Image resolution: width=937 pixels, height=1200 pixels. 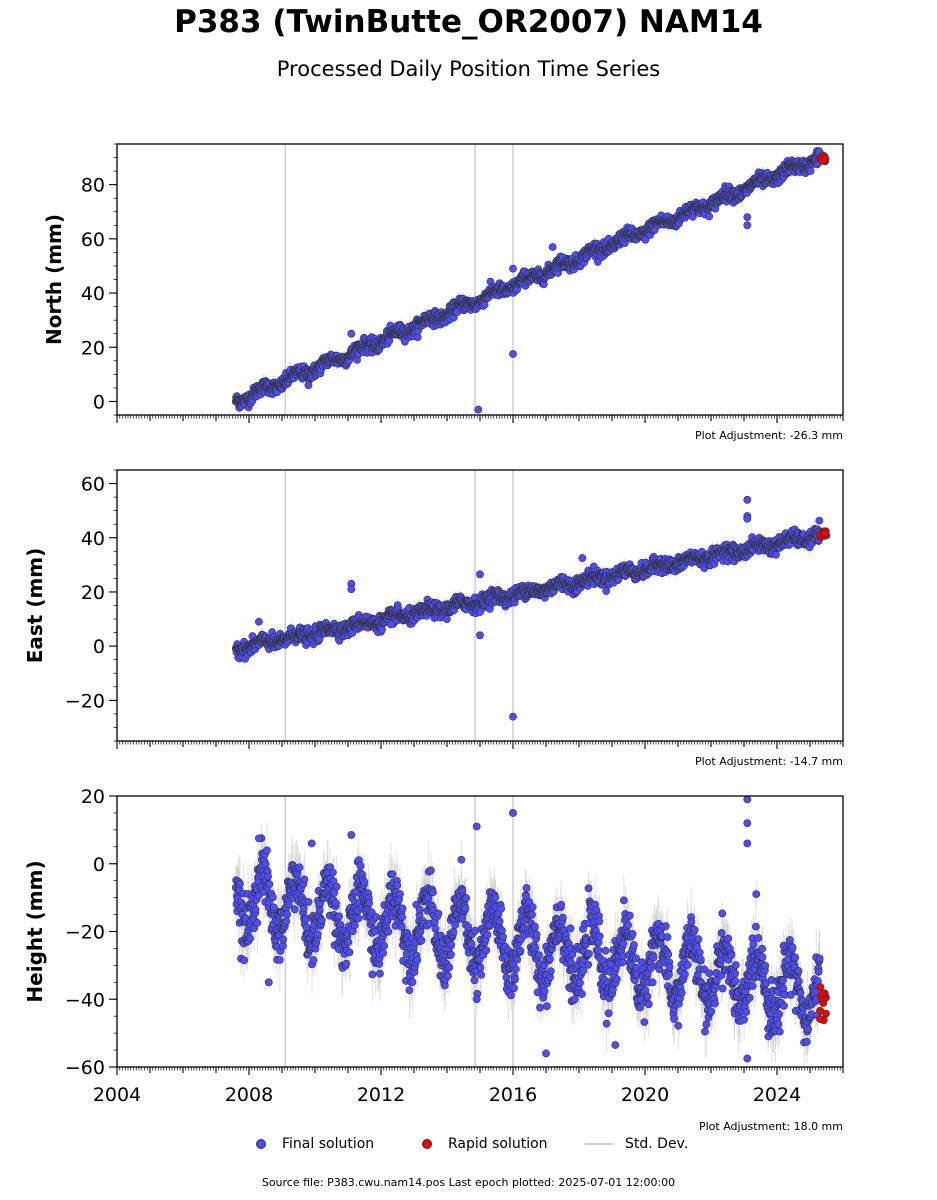 What do you see at coordinates (769, 435) in the screenshot?
I see `plot-adjustment: Plot Adjustment: -26.3 mm` at bounding box center [769, 435].